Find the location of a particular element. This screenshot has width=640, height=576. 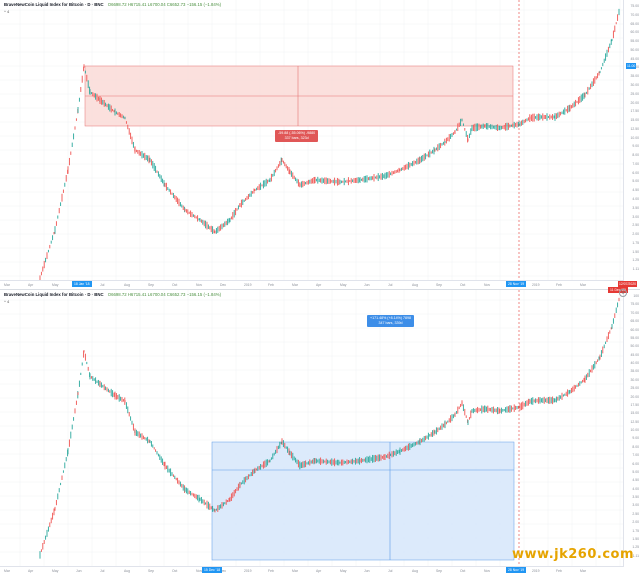

site-watermark: www.jk260.com is located at coordinates (573, 554).